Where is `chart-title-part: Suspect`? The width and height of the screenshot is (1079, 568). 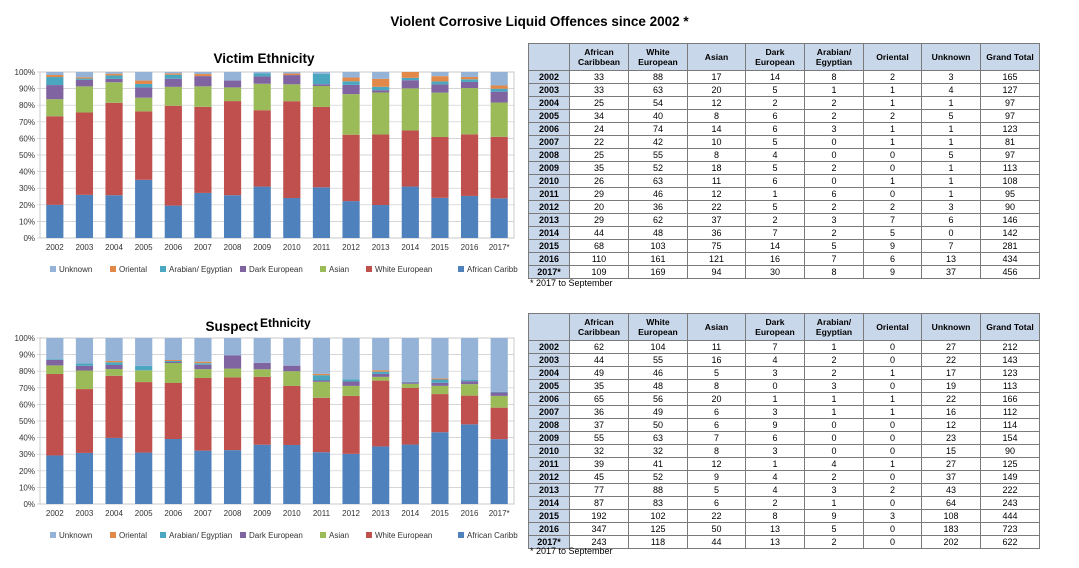 chart-title-part: Suspect is located at coordinates (231, 326).